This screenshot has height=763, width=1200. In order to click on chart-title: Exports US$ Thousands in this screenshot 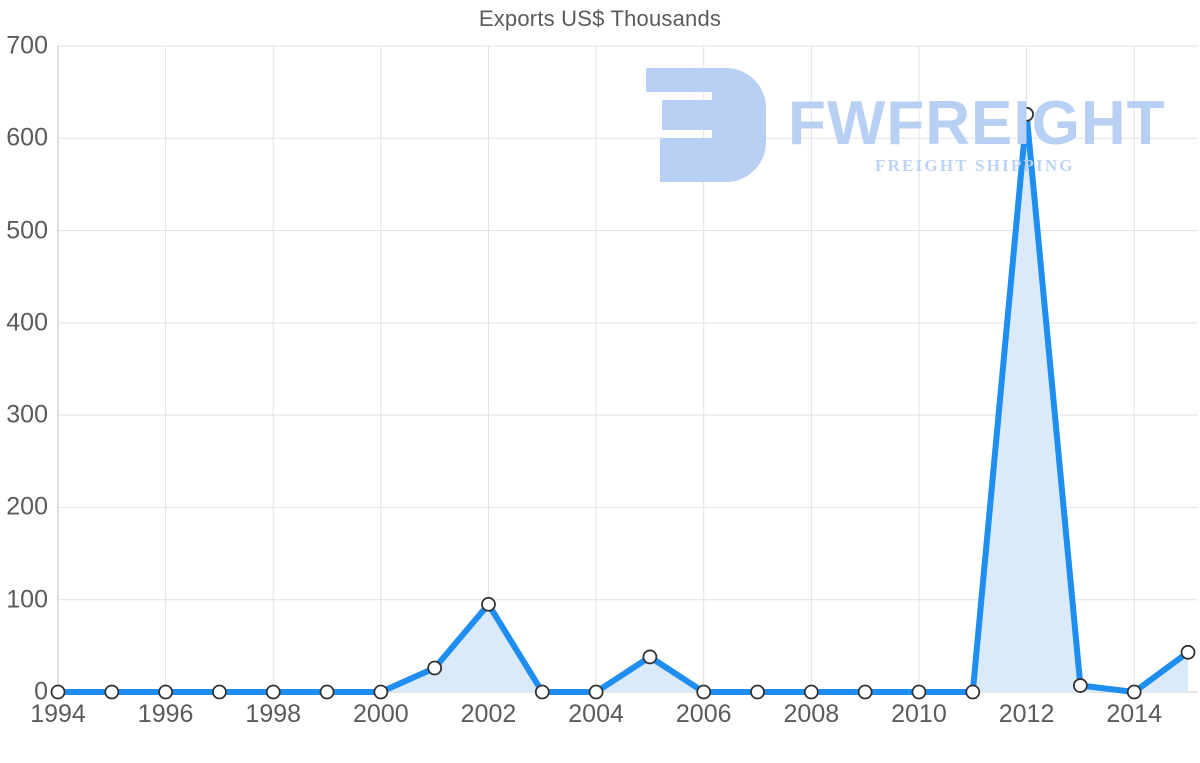, I will do `click(600, 18)`.